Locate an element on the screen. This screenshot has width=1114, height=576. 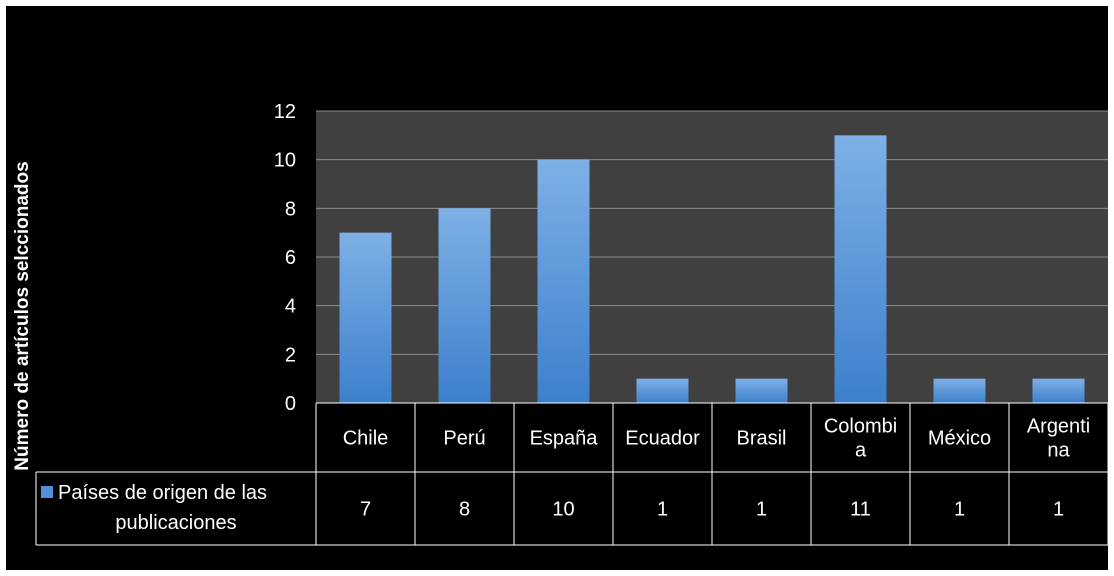
y-tick-label: 8 is located at coordinates (290, 209).